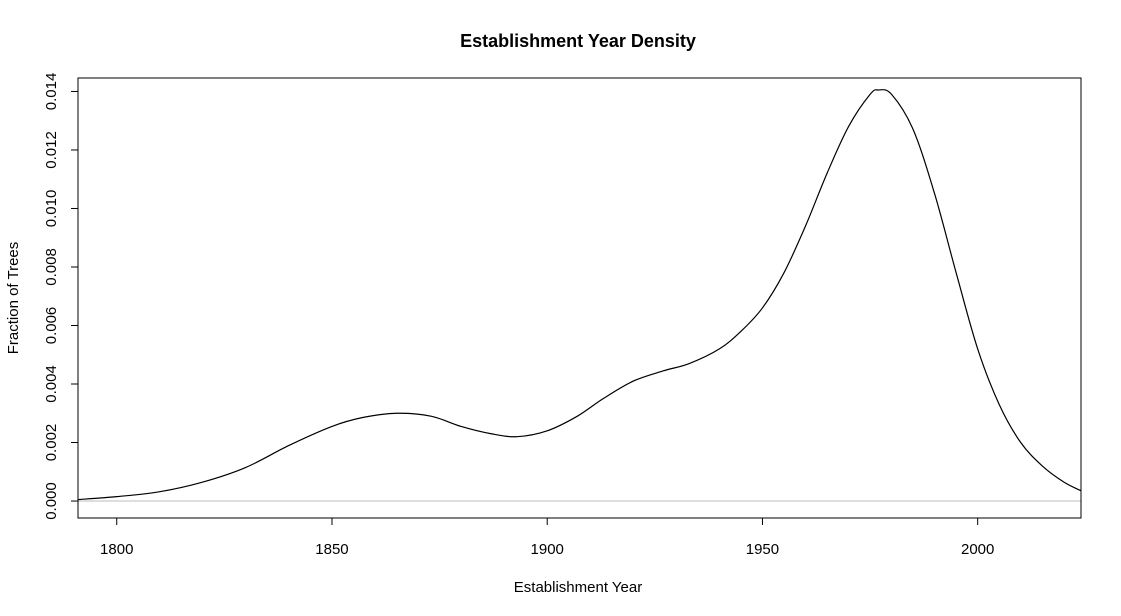 The height and width of the screenshot is (616, 1121). What do you see at coordinates (116, 549) in the screenshot?
I see `x-tick-label-1800: 1800` at bounding box center [116, 549].